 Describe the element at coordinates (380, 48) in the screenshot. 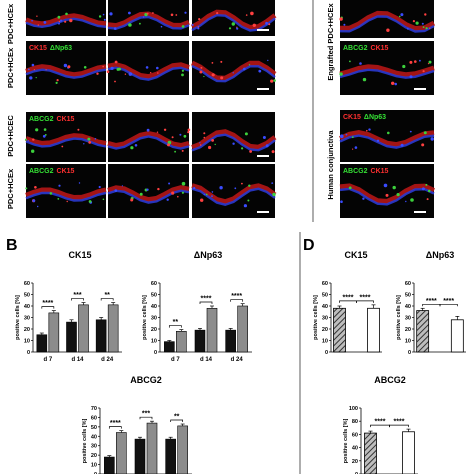

I see `overlay-label-right-2-part: CK15` at that location.